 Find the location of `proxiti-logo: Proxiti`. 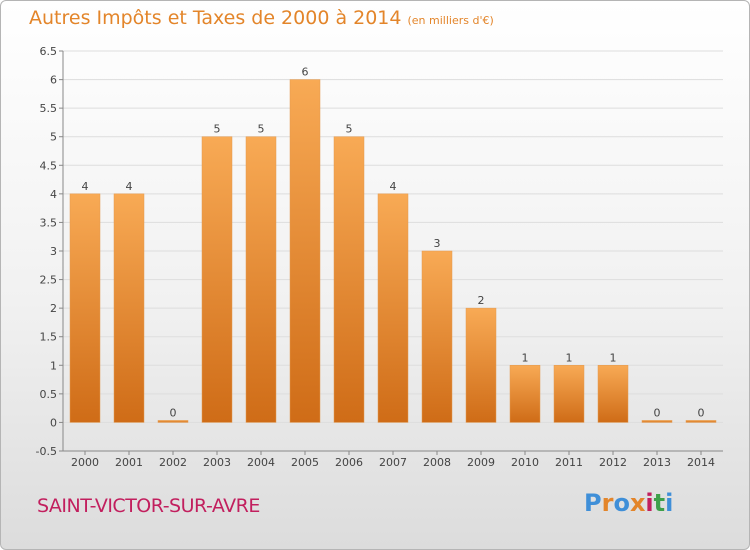

proxiti-logo: Proxiti is located at coordinates (628, 503).